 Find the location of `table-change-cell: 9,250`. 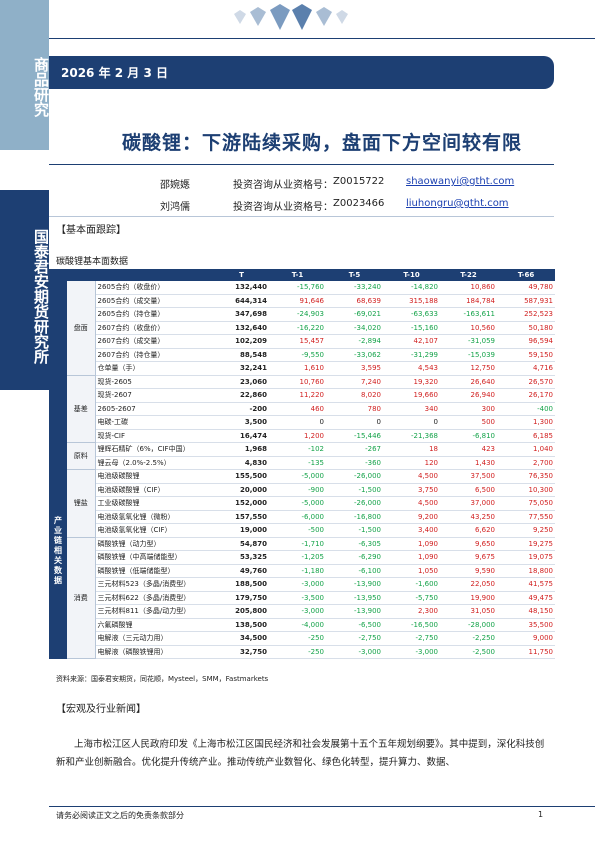

table-change-cell: 9,250 is located at coordinates (526, 530).